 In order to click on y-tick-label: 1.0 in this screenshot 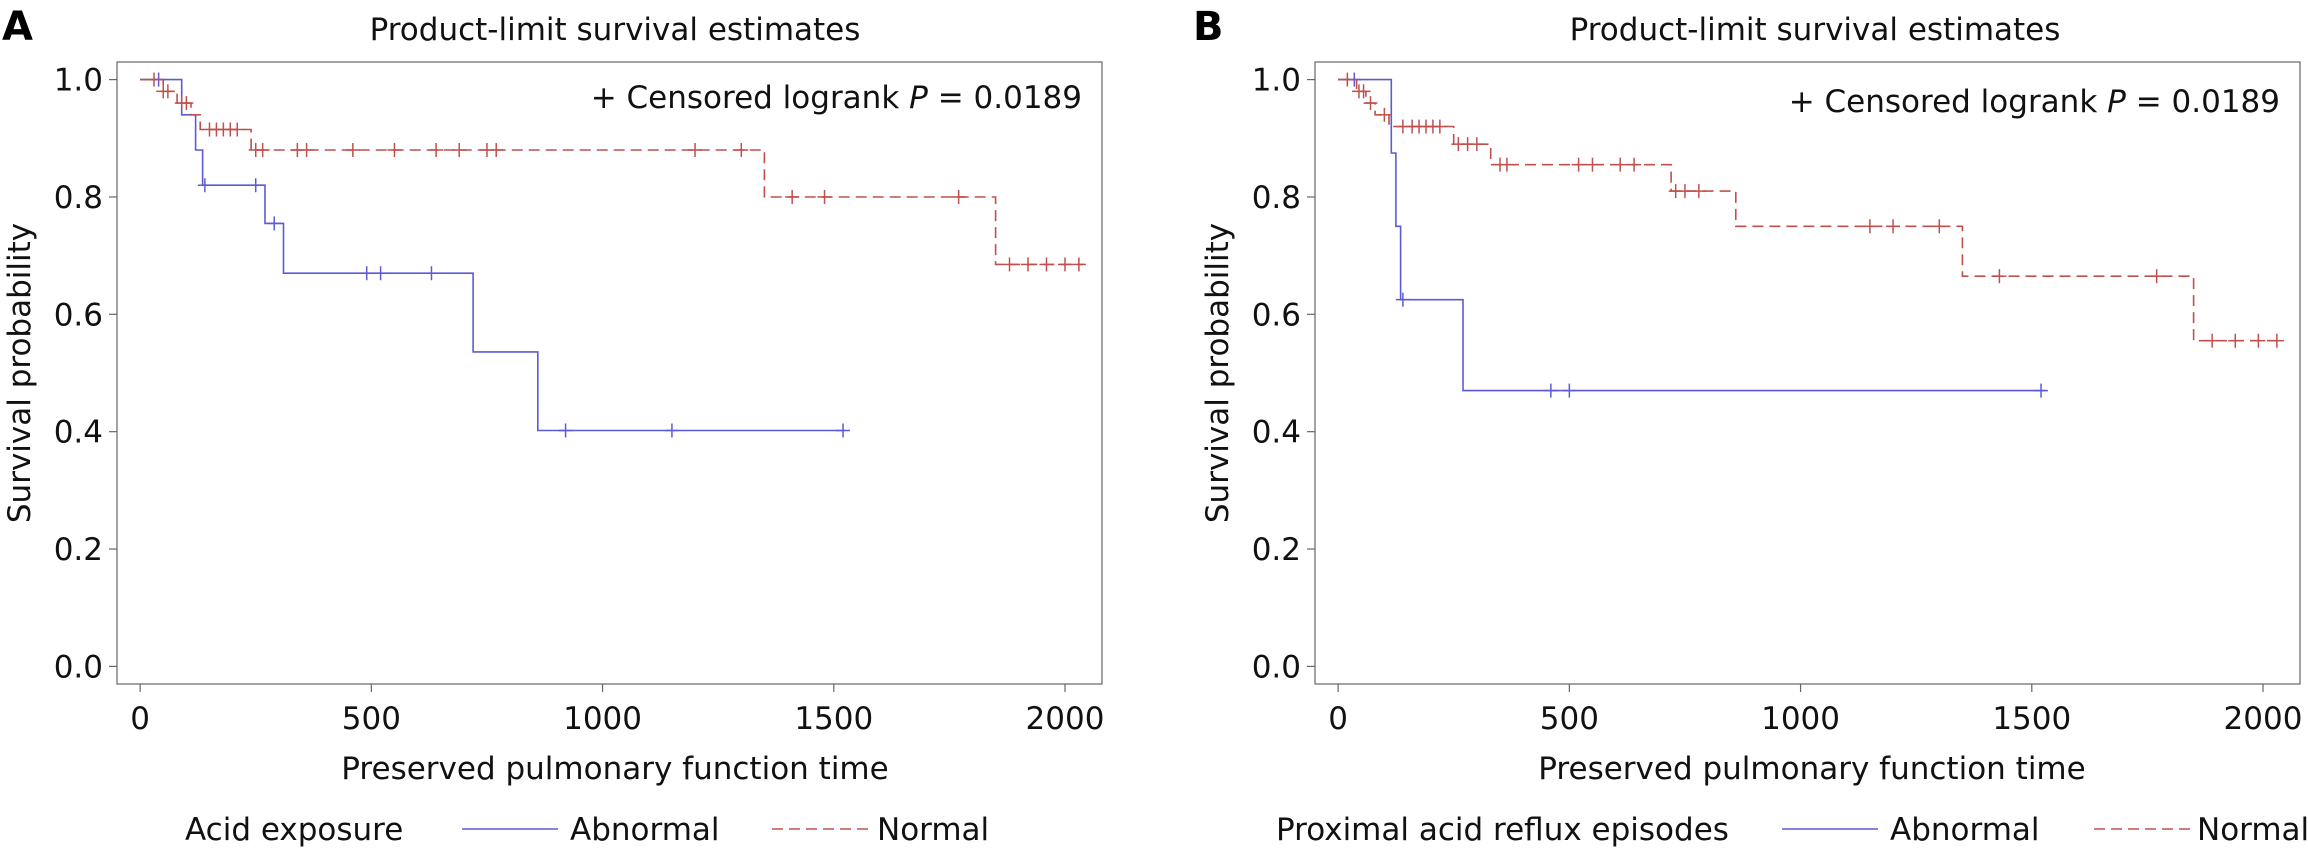, I will do `click(78, 81)`.